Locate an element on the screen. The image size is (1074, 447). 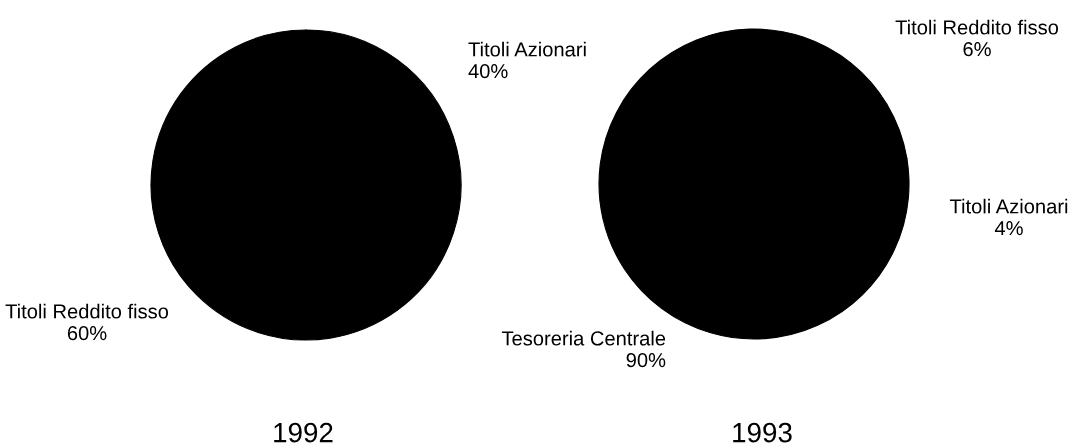
data-label: 90% is located at coordinates (646, 360).